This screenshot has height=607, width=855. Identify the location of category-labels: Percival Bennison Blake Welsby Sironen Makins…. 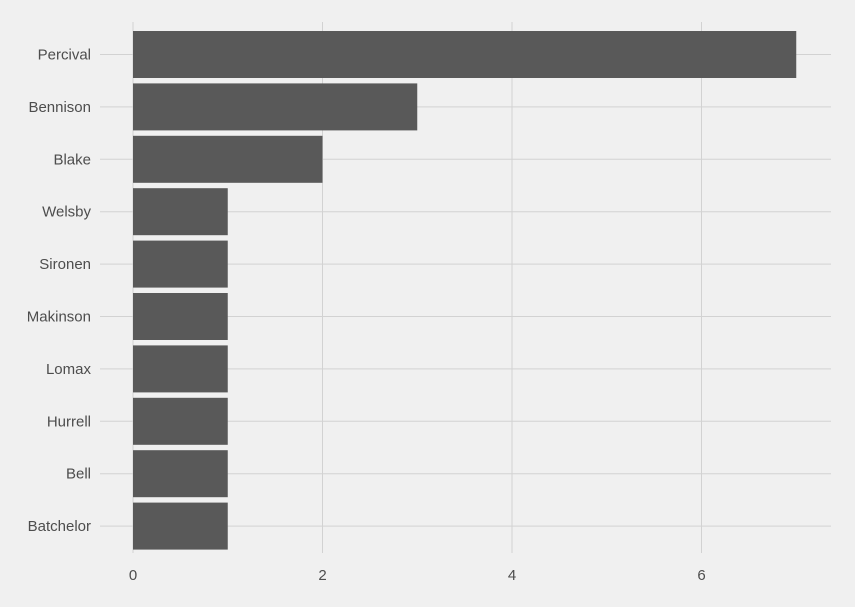
(59, 291).